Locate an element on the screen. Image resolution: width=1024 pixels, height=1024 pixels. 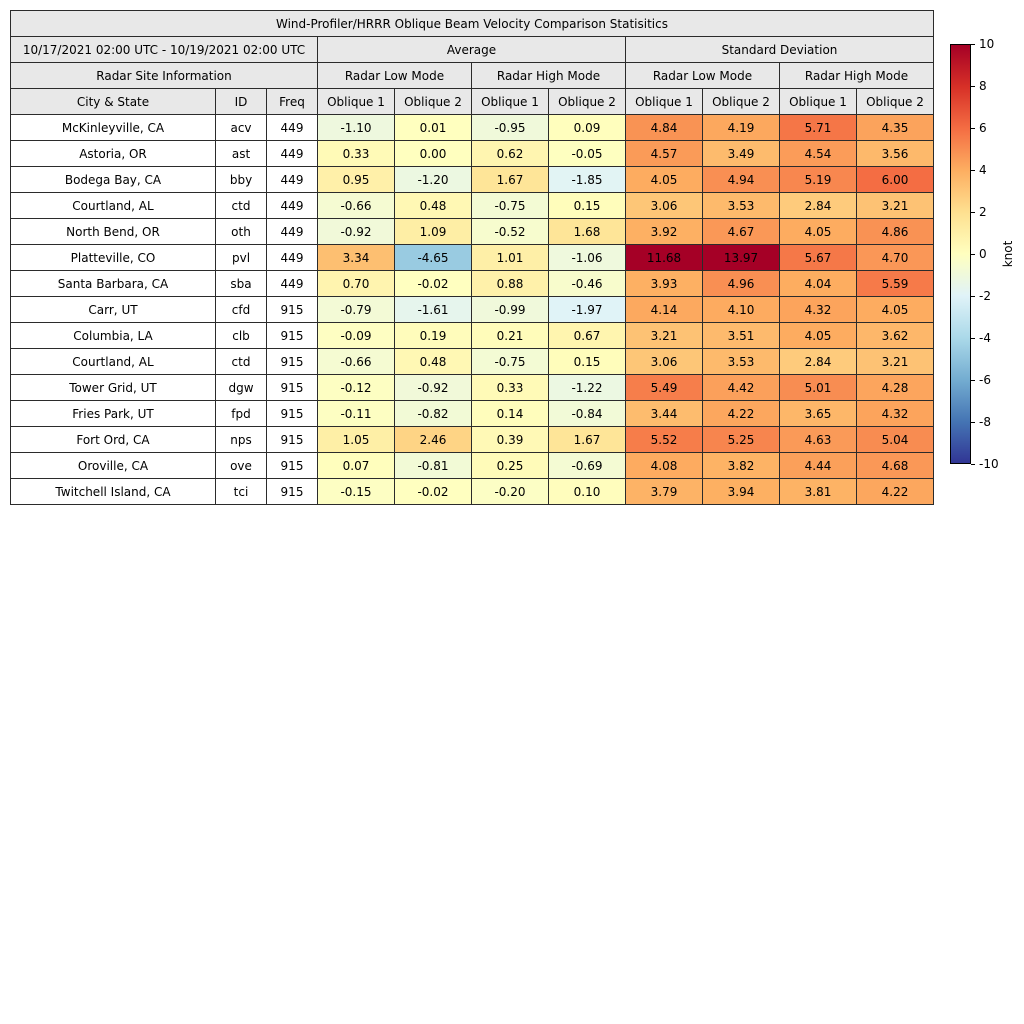
site-id-cell: nps is located at coordinates (241, 439).